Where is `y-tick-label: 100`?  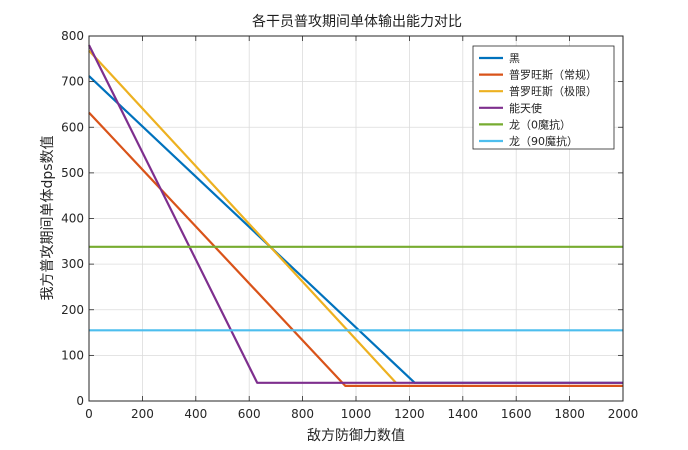 y-tick-label: 100 is located at coordinates (72, 355).